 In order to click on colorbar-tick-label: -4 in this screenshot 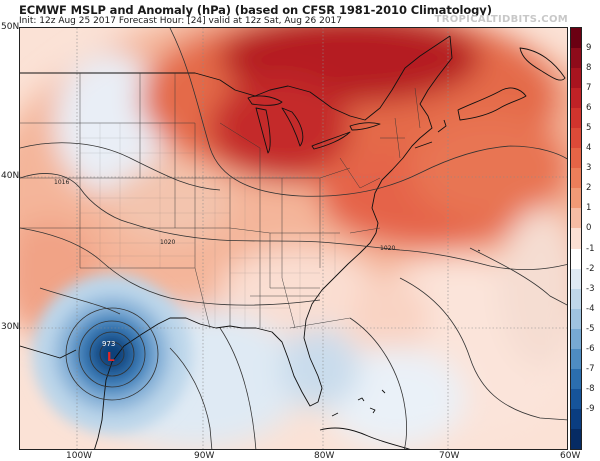, I will do `click(590, 308)`.